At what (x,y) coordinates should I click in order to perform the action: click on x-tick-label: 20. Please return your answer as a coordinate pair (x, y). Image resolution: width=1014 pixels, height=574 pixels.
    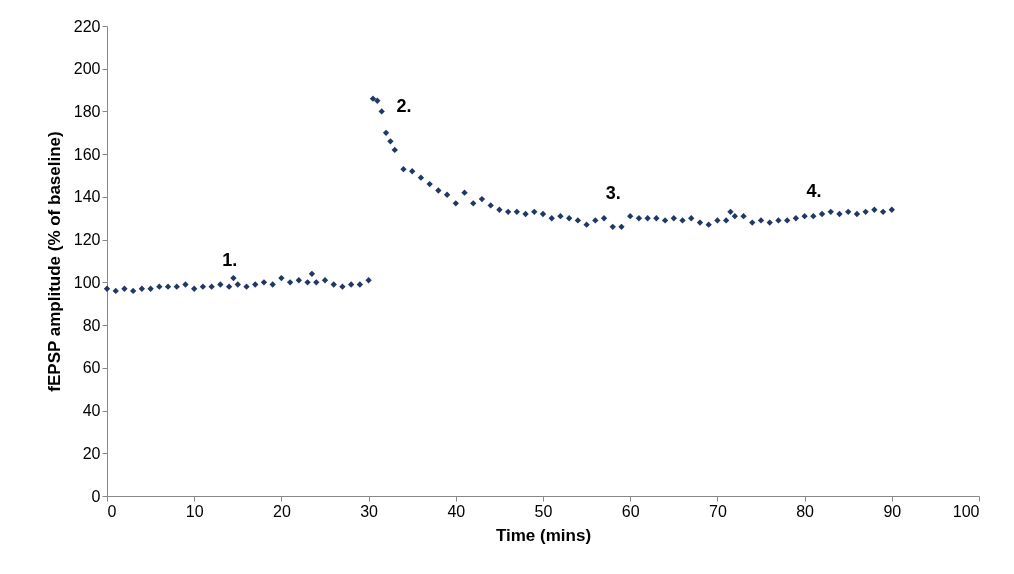
    Looking at the image, I should click on (282, 511).